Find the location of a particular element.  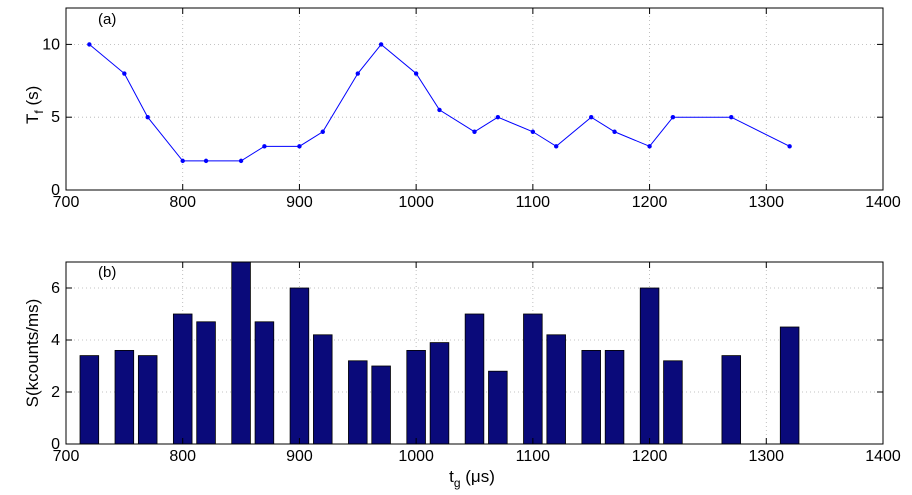

panel-b-xtick-label: 1100 is located at coordinates (533, 456).